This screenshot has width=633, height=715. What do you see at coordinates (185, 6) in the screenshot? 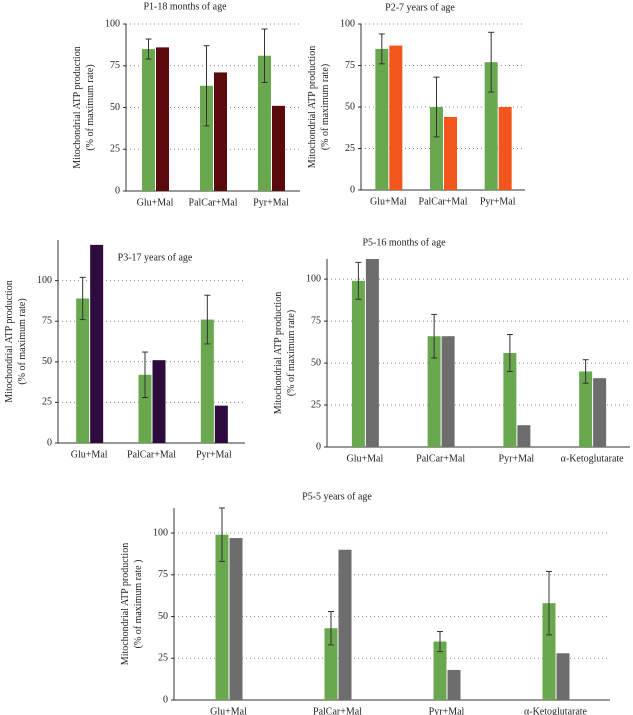
I see `chart-title: P1-18 months of age` at bounding box center [185, 6].